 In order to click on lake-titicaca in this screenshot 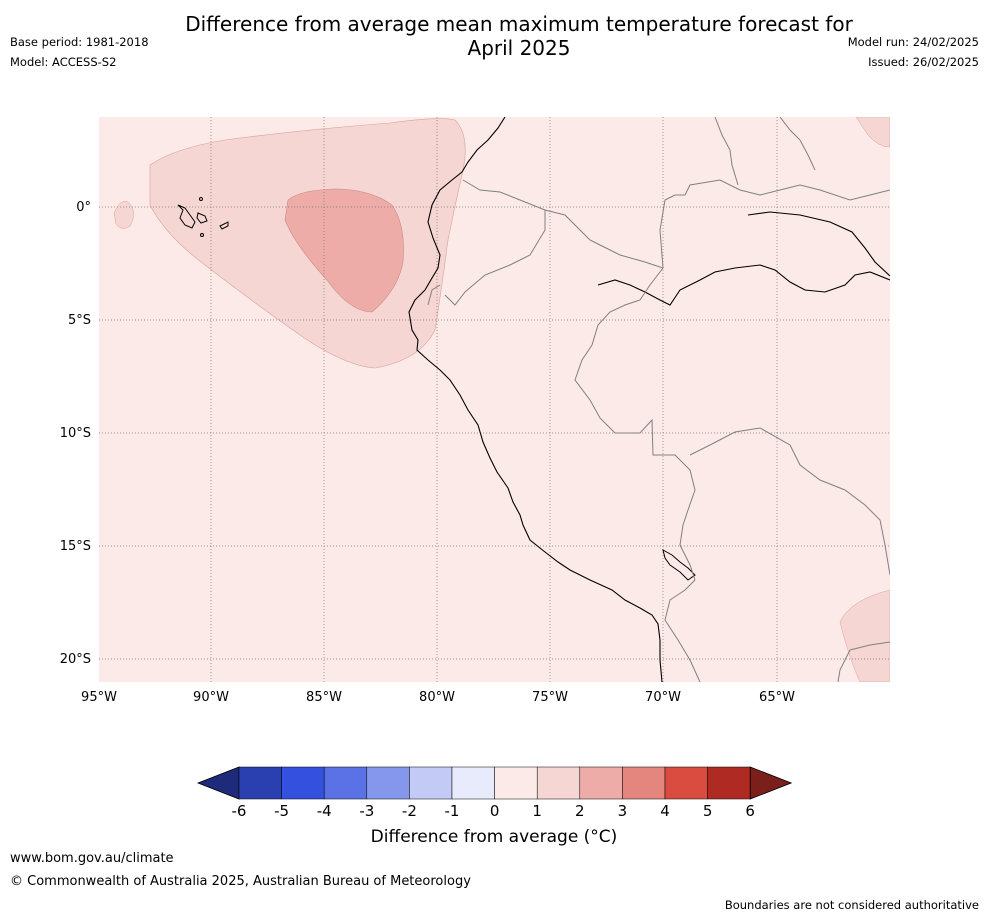, I will do `click(679, 565)`.